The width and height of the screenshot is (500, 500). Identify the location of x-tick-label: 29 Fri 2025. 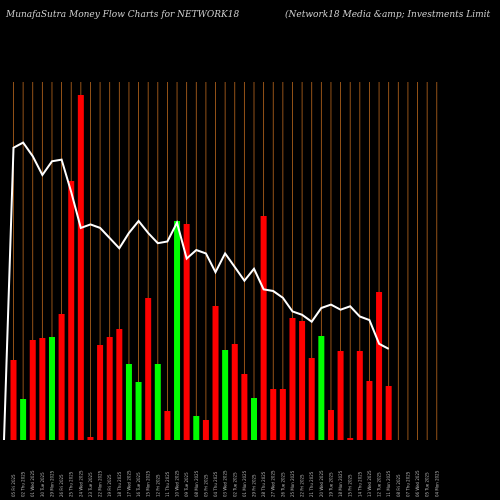
(254, 485).